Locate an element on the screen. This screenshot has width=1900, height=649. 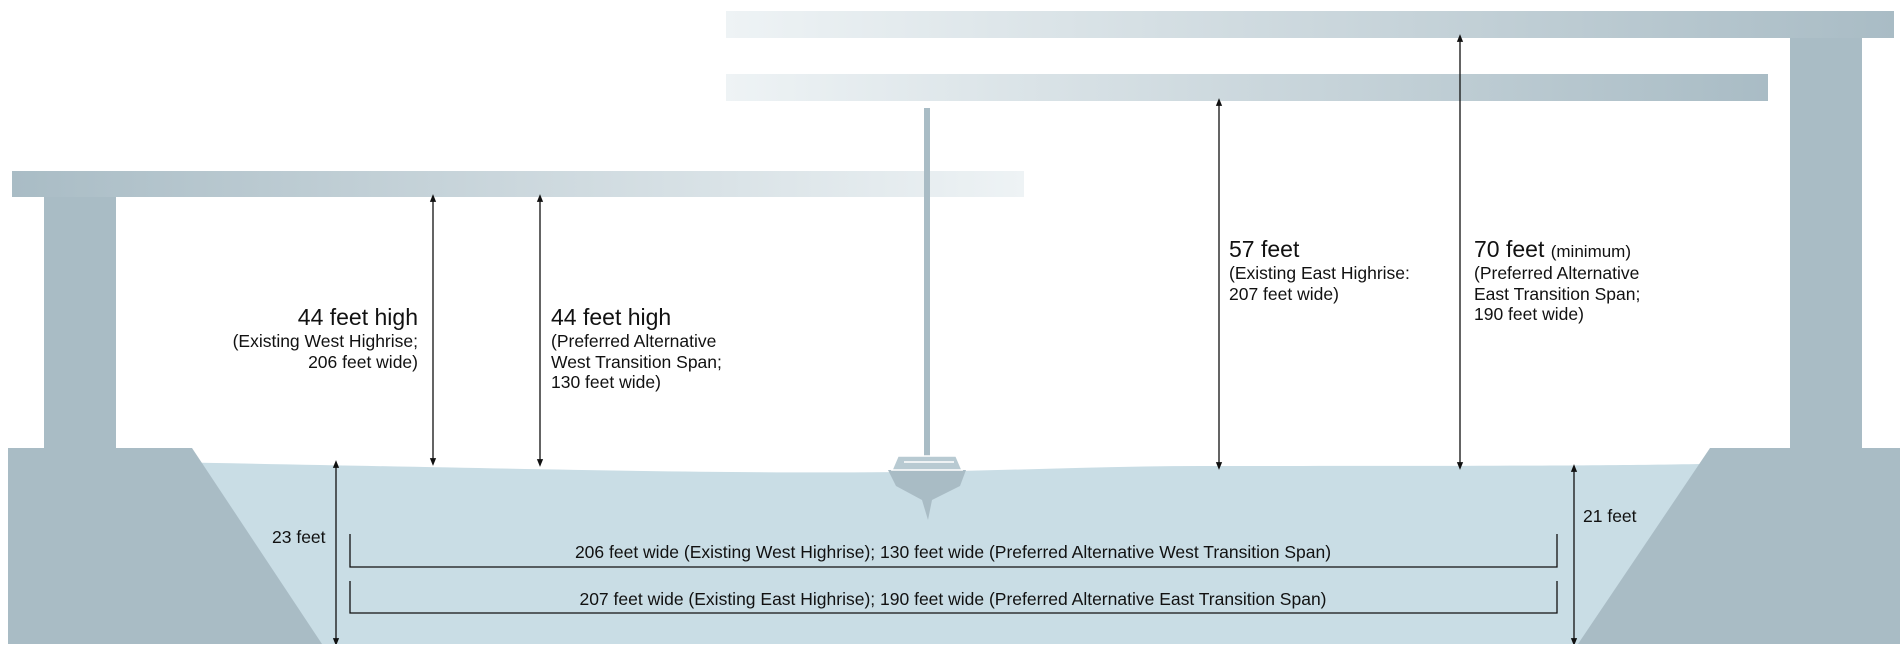
east-bank is located at coordinates (1739, 546).